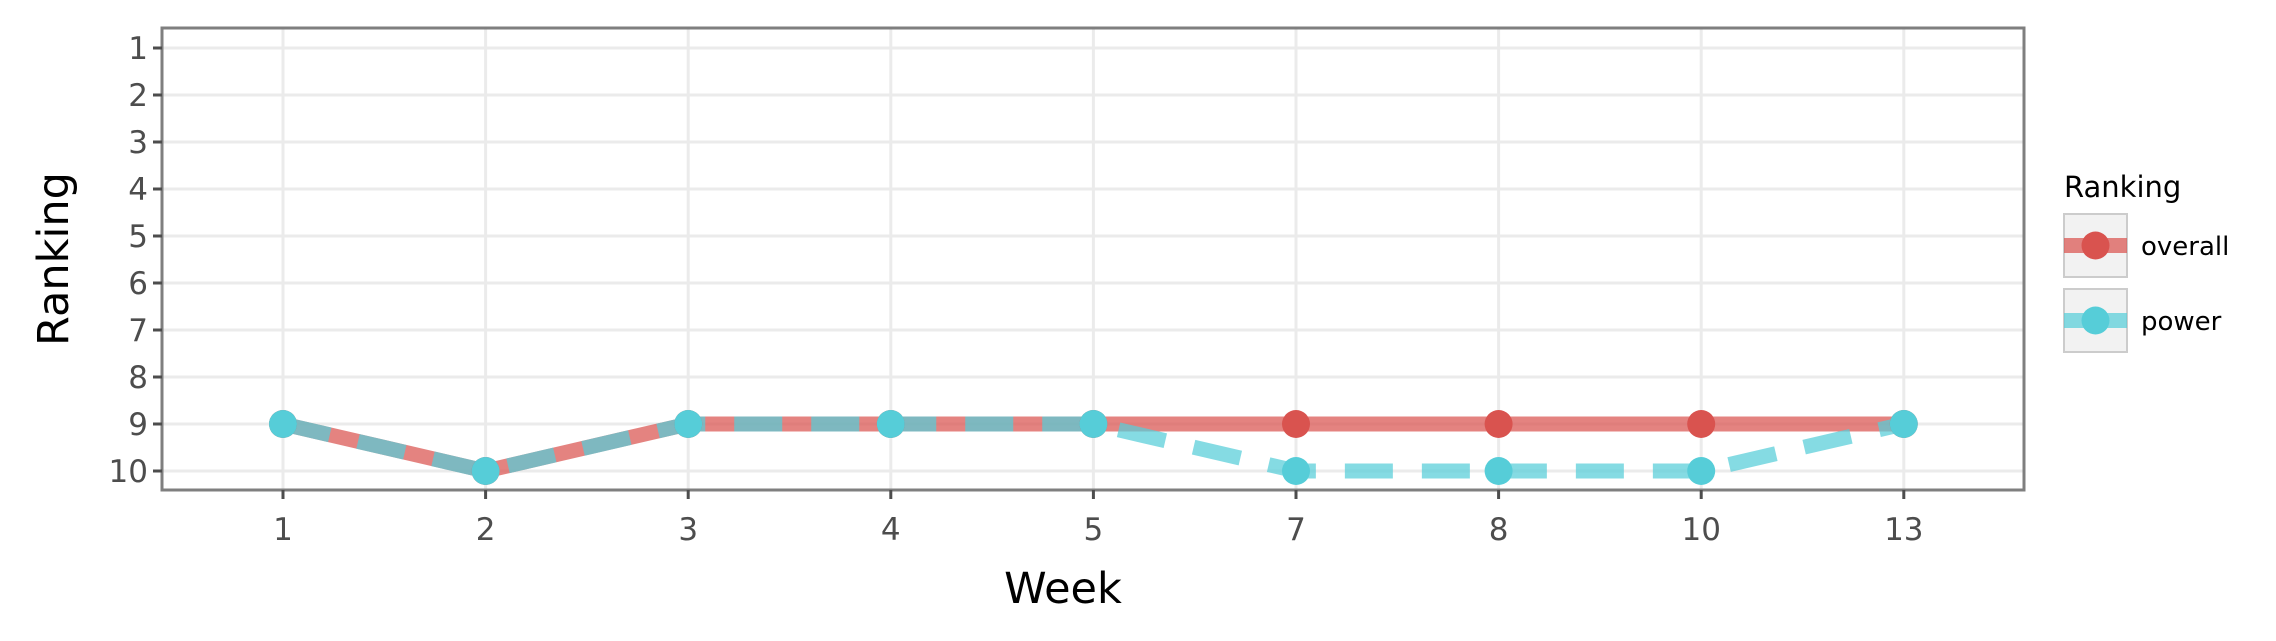 This screenshot has height=641, width=2276. I want to click on x-tick-label: 5, so click(1094, 530).